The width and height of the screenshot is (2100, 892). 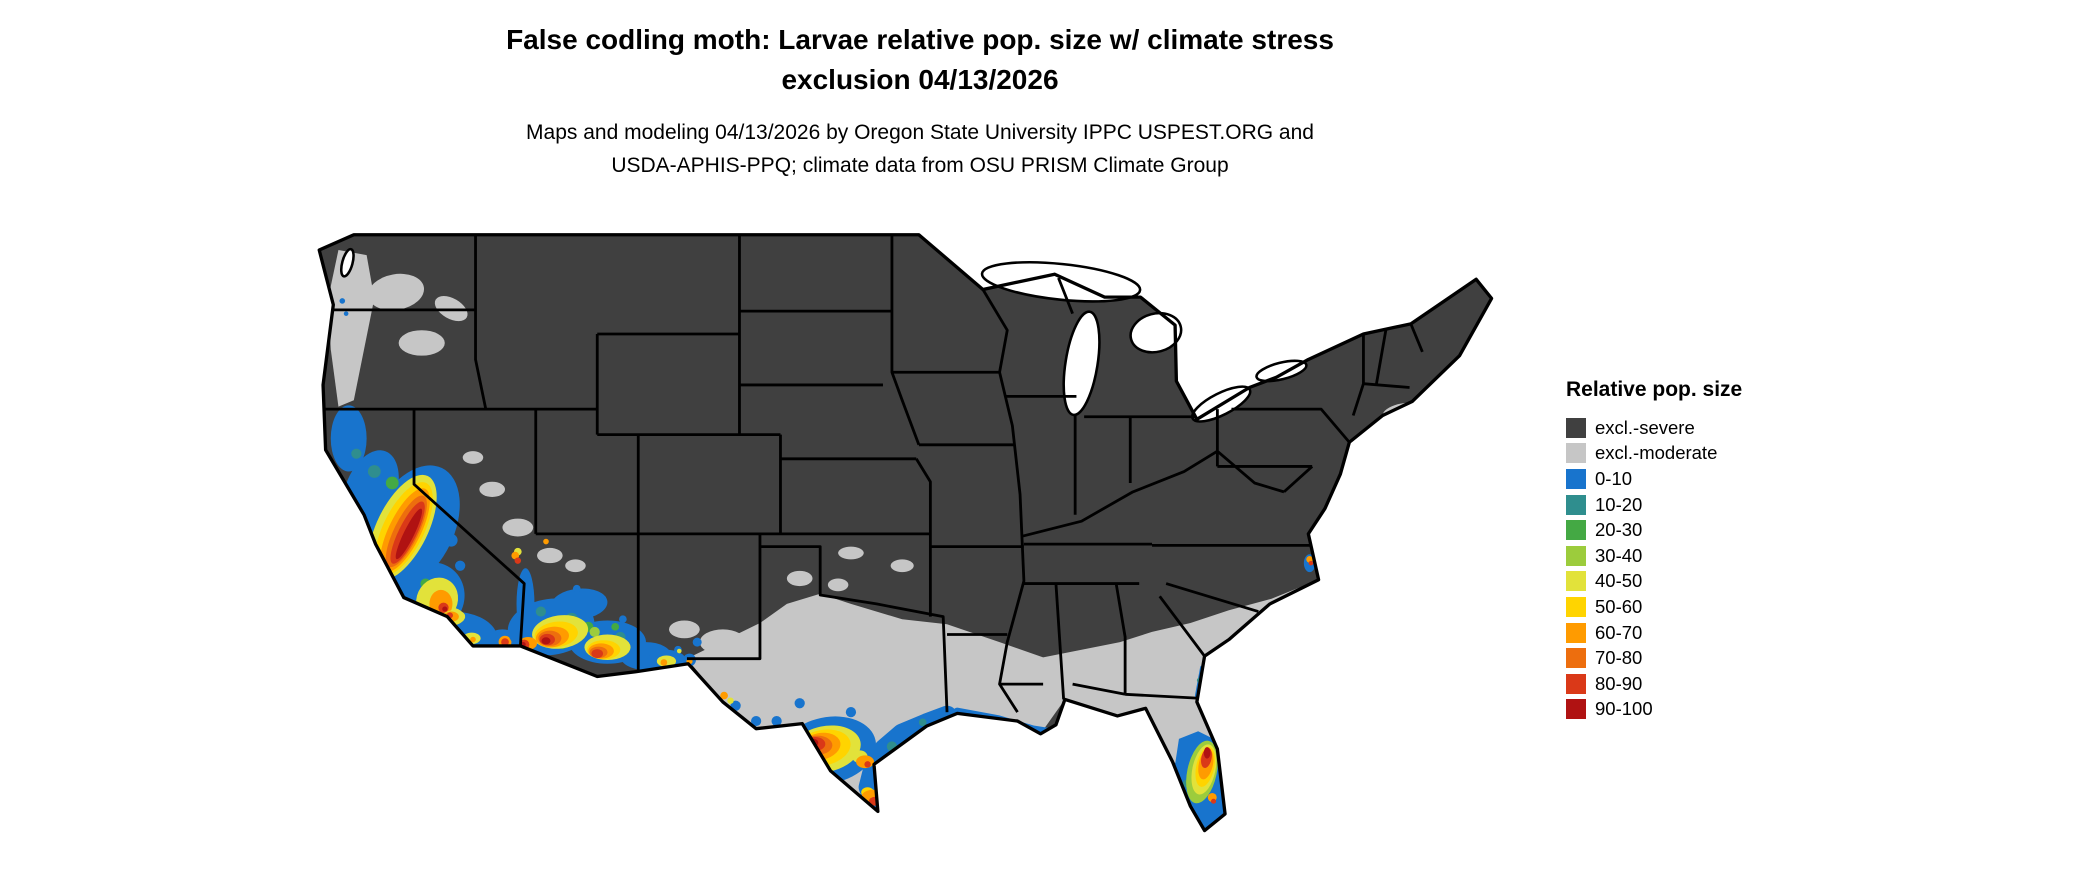 What do you see at coordinates (1614, 478) in the screenshot?
I see `legend-label: 0-10` at bounding box center [1614, 478].